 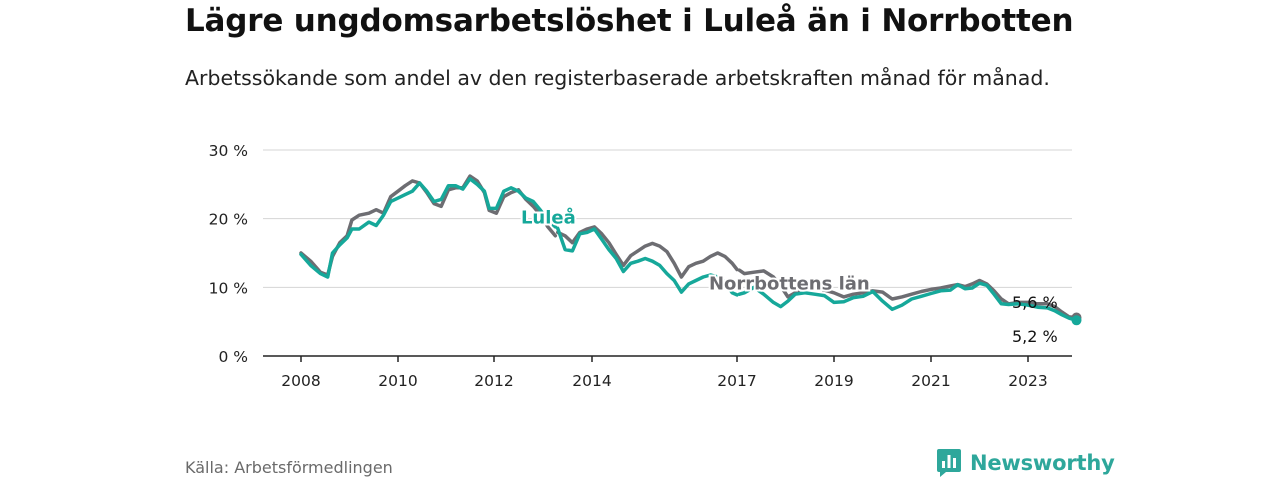 What do you see at coordinates (949, 463) in the screenshot?
I see `bar-chart-logo-icon` at bounding box center [949, 463].